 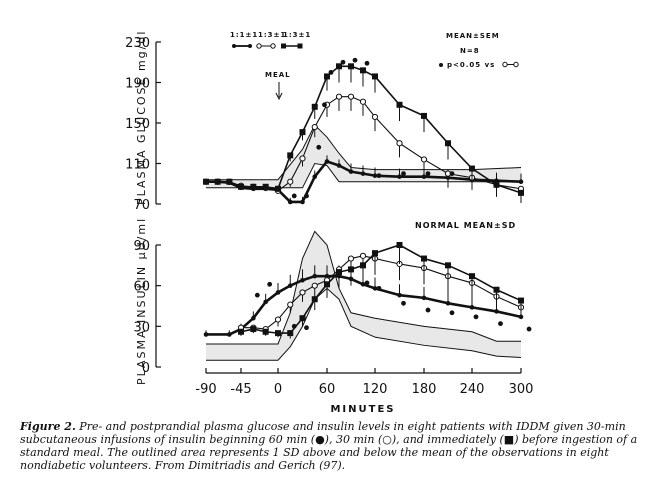 I want to click on stats-filled-circle-icon, so click(x=441, y=65).